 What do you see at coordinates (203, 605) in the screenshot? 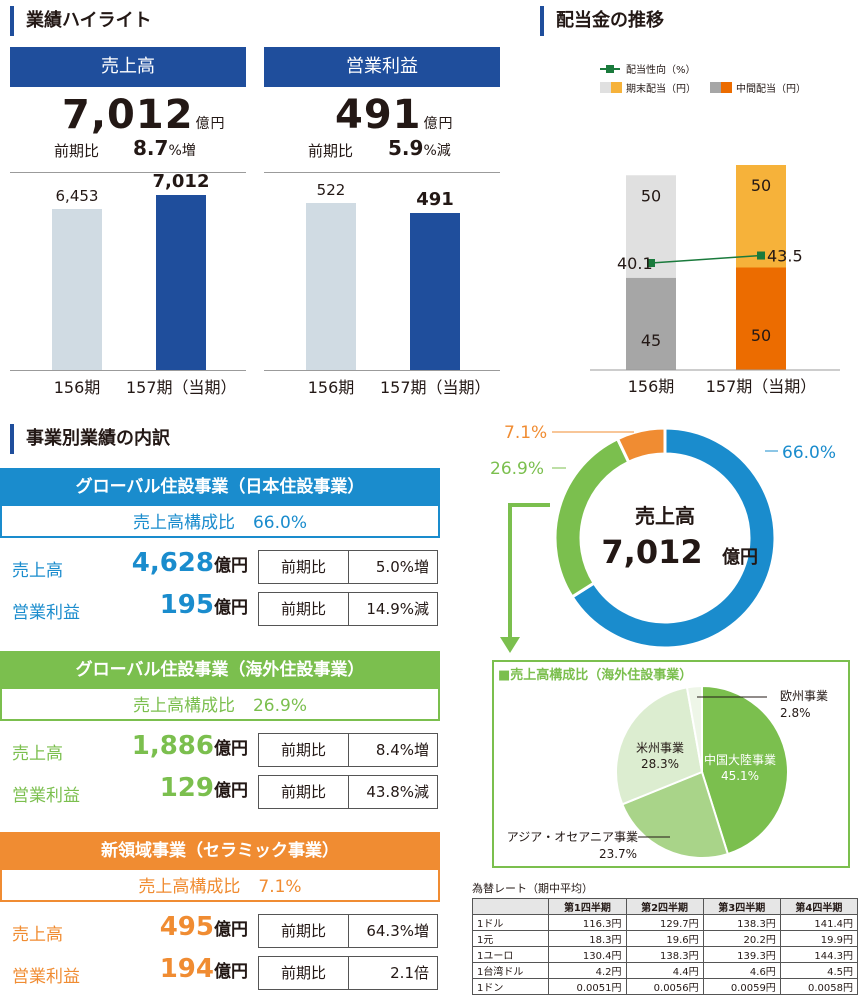
I see `segment-profit-value-0: 195億円` at bounding box center [203, 605].